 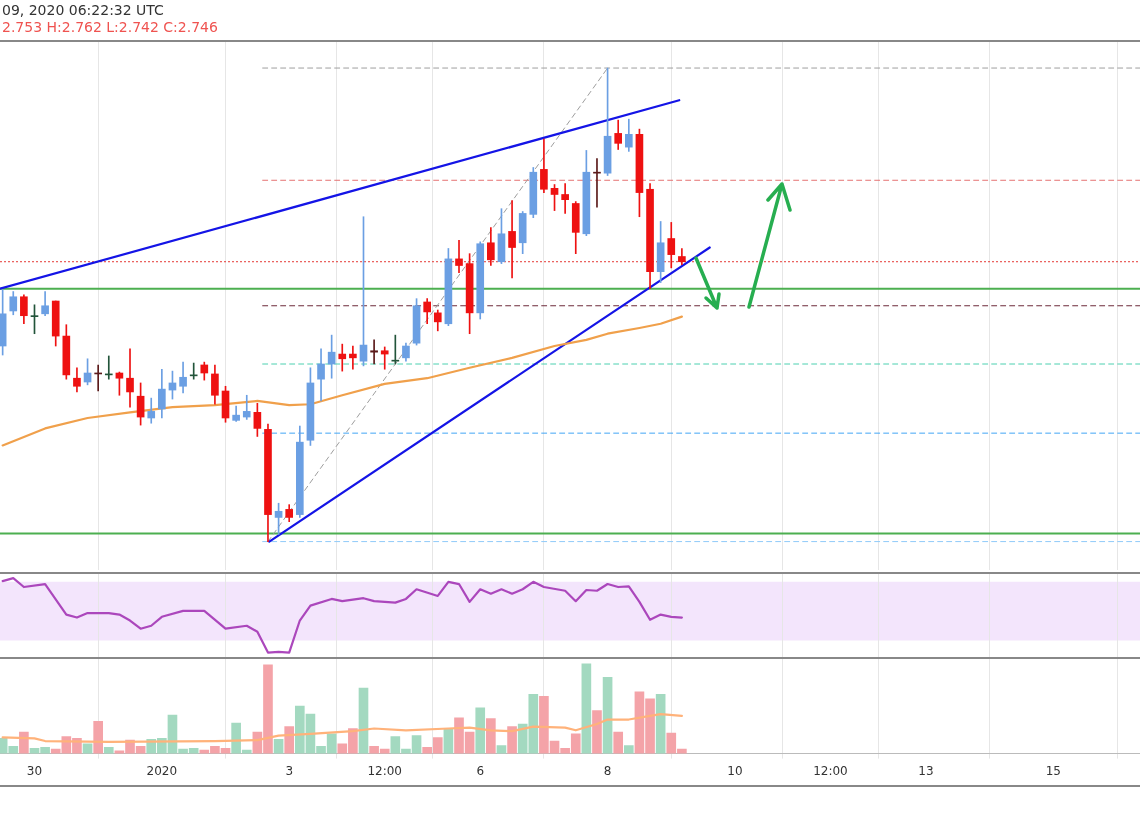 What do you see at coordinates (289, 770) in the screenshot?
I see `x-tick-label: 3` at bounding box center [289, 770].